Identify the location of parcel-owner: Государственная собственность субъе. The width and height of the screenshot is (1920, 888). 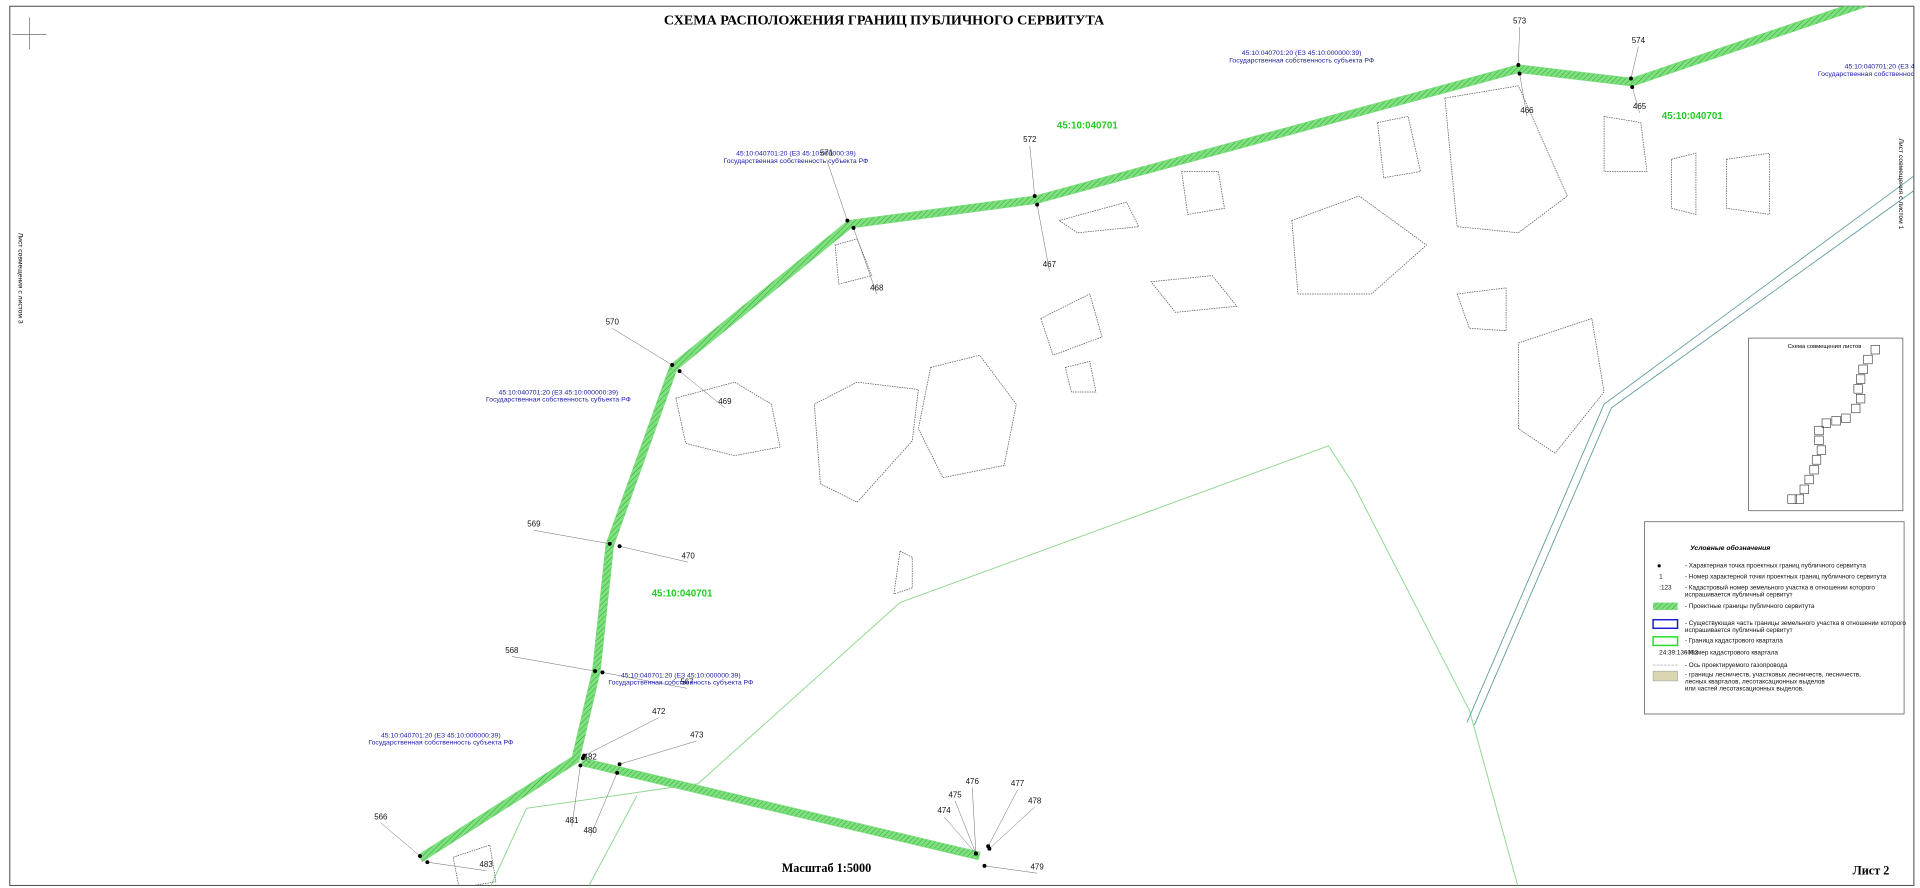
(1869, 74).